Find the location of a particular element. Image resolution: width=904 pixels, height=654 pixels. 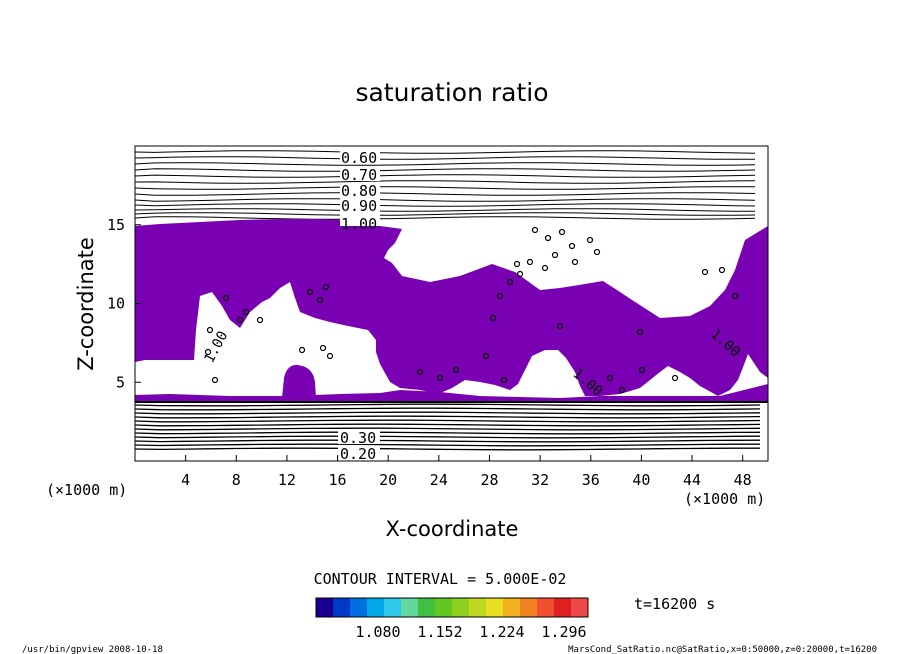

upper-contour-lines is located at coordinates (445, 185).